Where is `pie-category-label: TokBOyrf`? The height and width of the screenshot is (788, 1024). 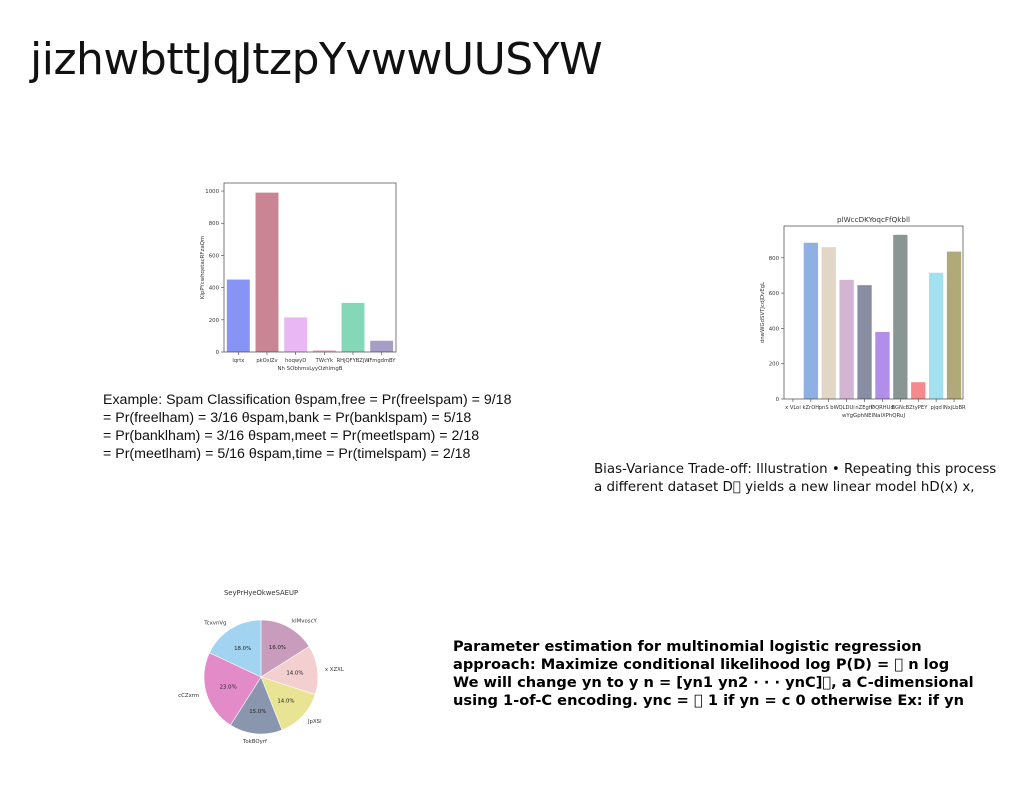 pie-category-label: TokBOyrf is located at coordinates (254, 742).